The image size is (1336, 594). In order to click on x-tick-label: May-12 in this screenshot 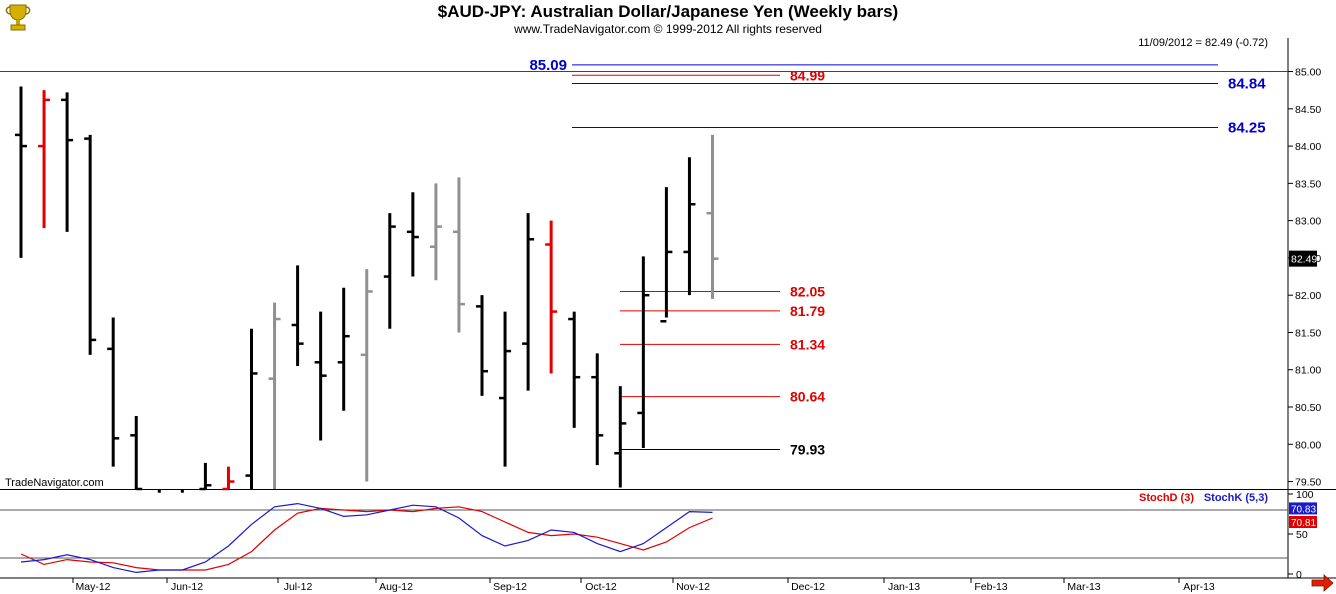, I will do `click(92, 587)`.